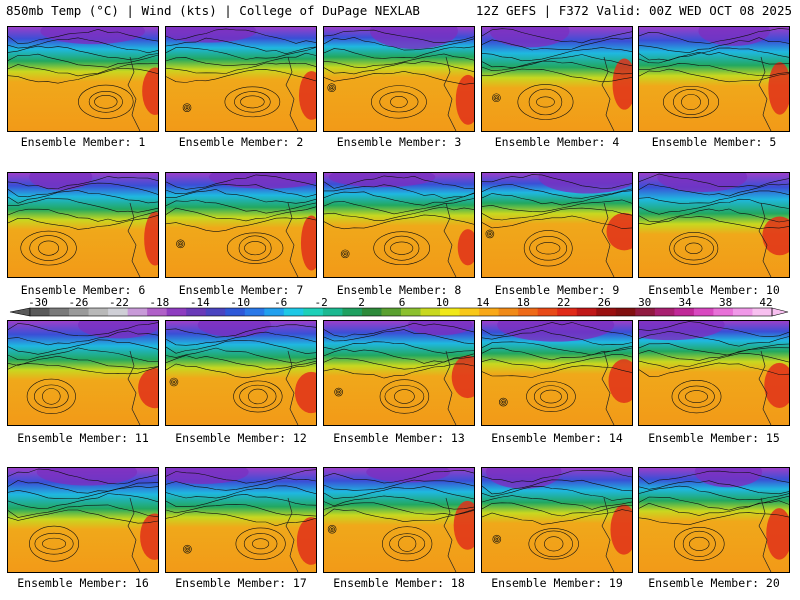  Describe the element at coordinates (83, 290) in the screenshot. I see `ensemble-member-label: Ensemble Member: 6` at that location.